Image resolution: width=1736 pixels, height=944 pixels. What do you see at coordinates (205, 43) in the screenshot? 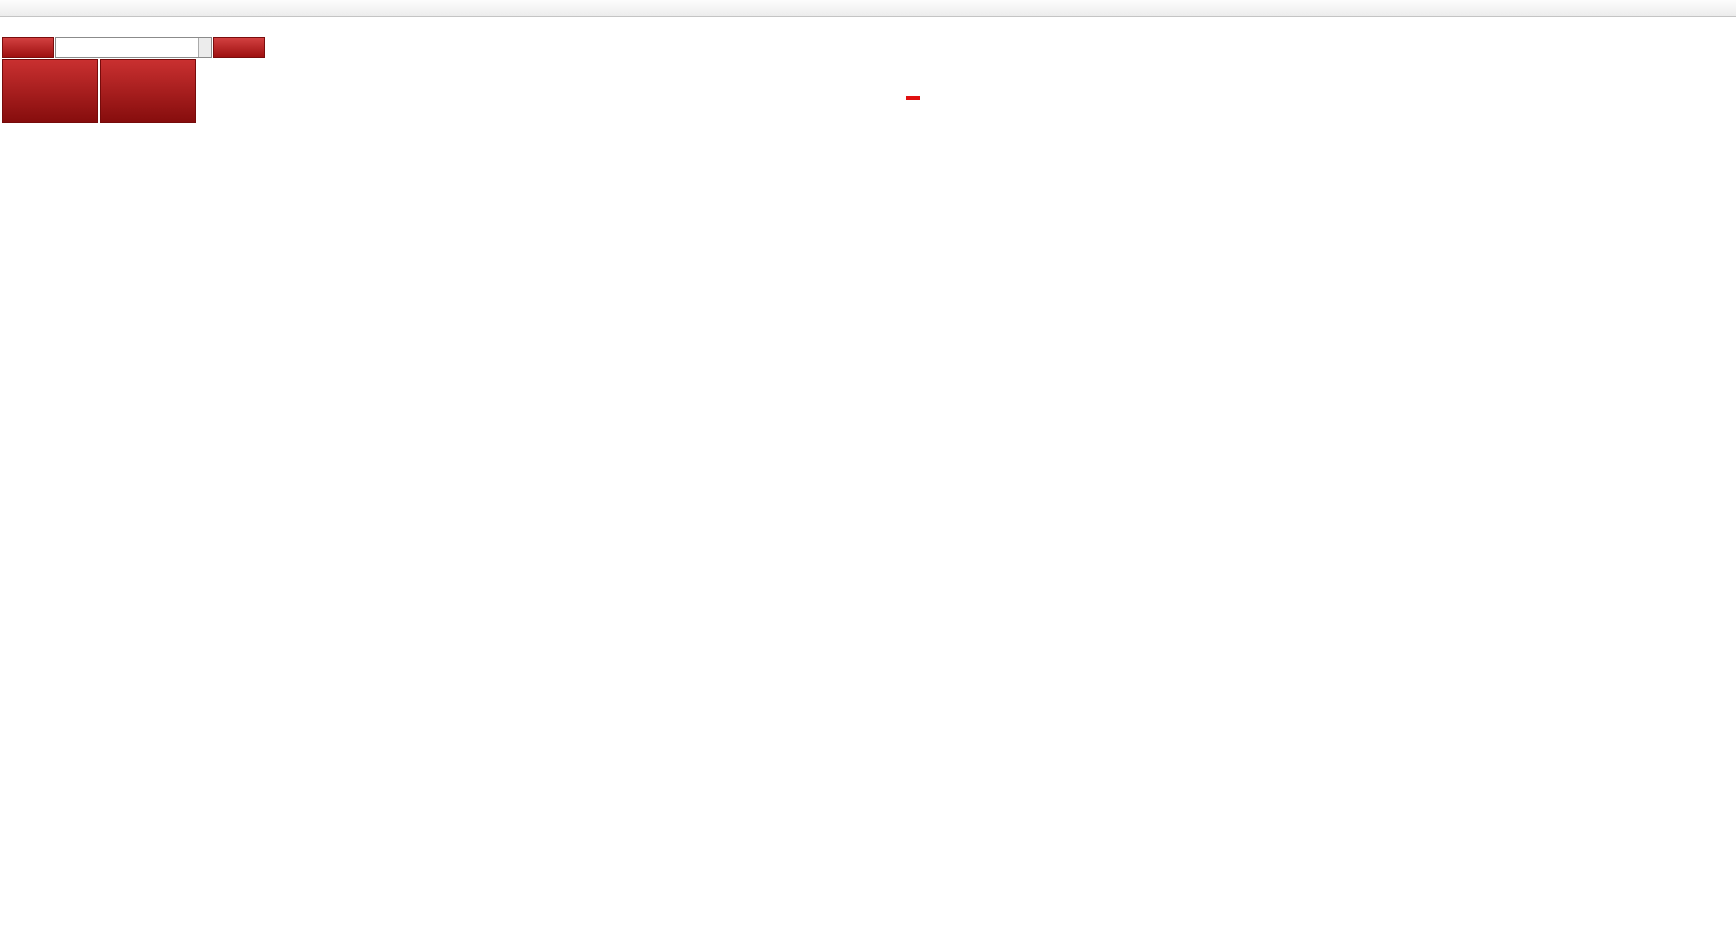
I see `volume-up-button` at bounding box center [205, 43].